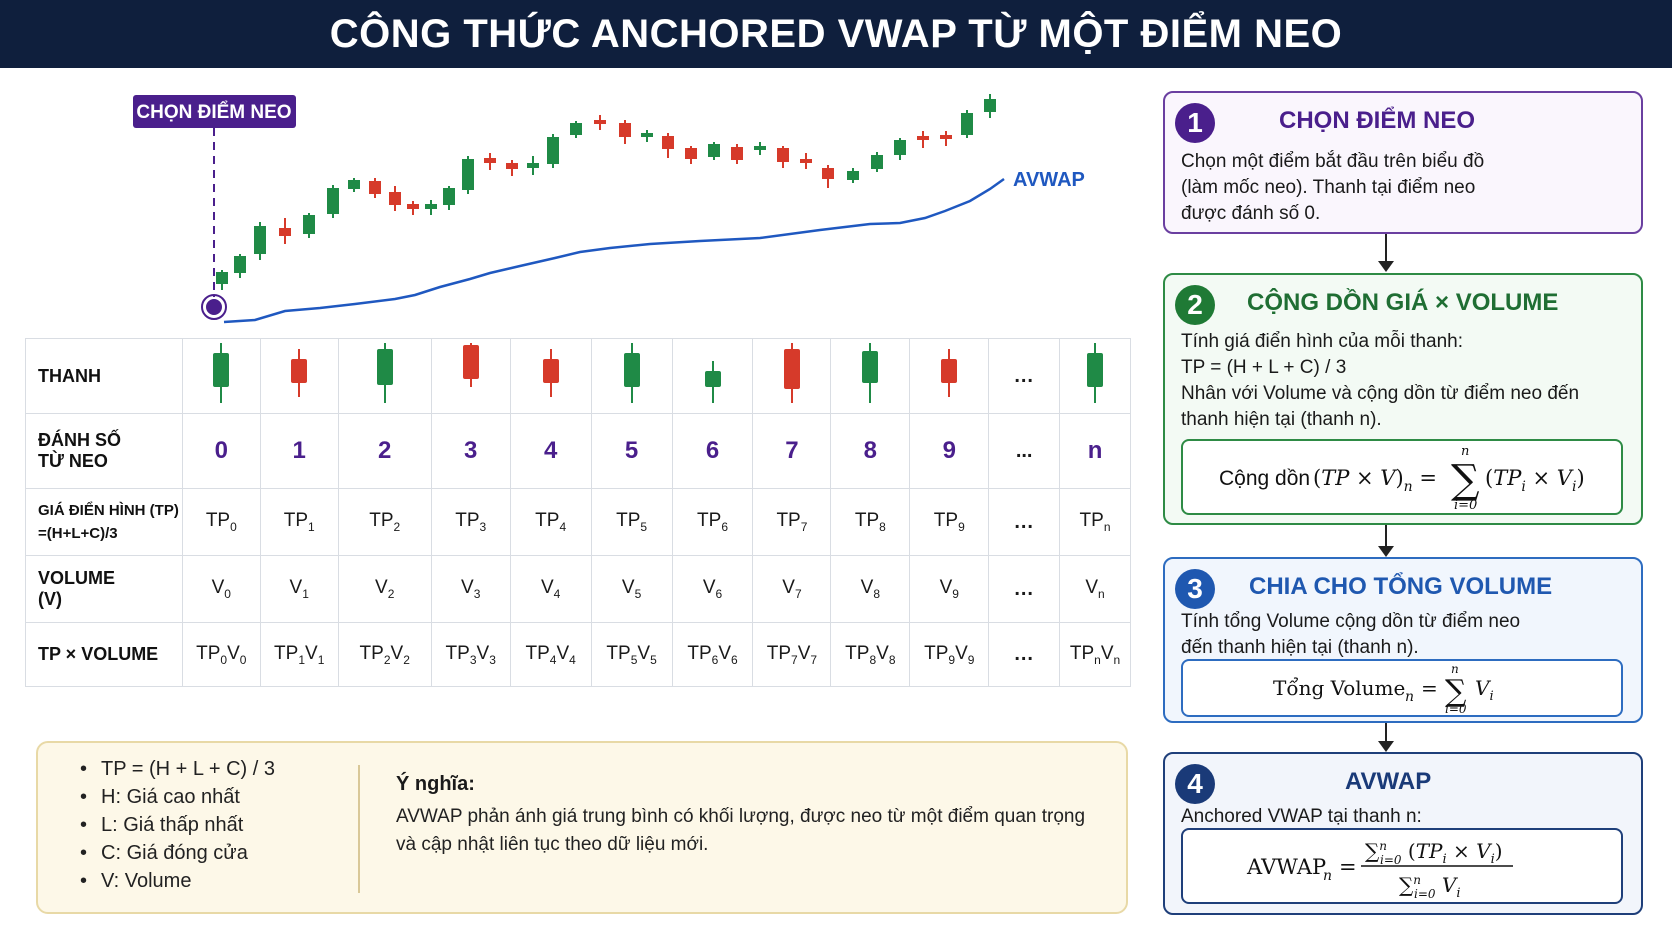  What do you see at coordinates (384, 522) in the screenshot?
I see `tp-cell: TP2` at bounding box center [384, 522].